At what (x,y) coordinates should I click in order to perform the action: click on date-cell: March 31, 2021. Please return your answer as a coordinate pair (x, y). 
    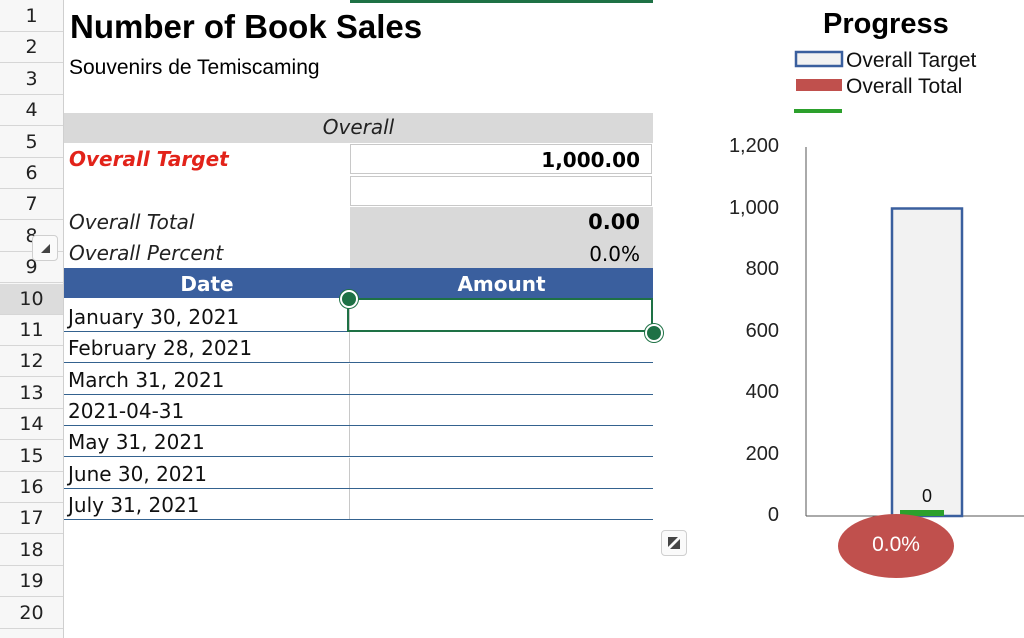
    Looking at the image, I should click on (146, 379).